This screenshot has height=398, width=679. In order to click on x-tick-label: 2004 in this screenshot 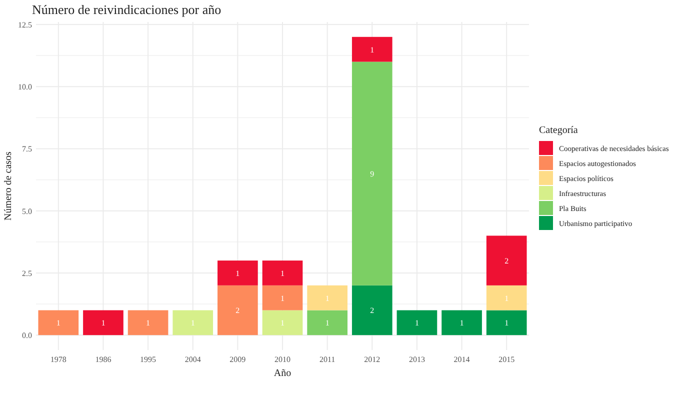, I will do `click(192, 359)`.